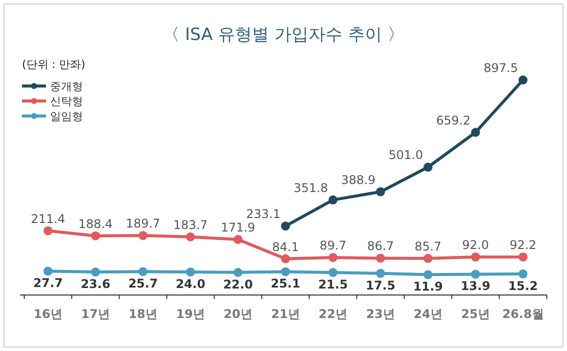 This screenshot has height=351, width=567. What do you see at coordinates (54, 64) in the screenshot?
I see `text: (단위 : 만좌)` at bounding box center [54, 64].